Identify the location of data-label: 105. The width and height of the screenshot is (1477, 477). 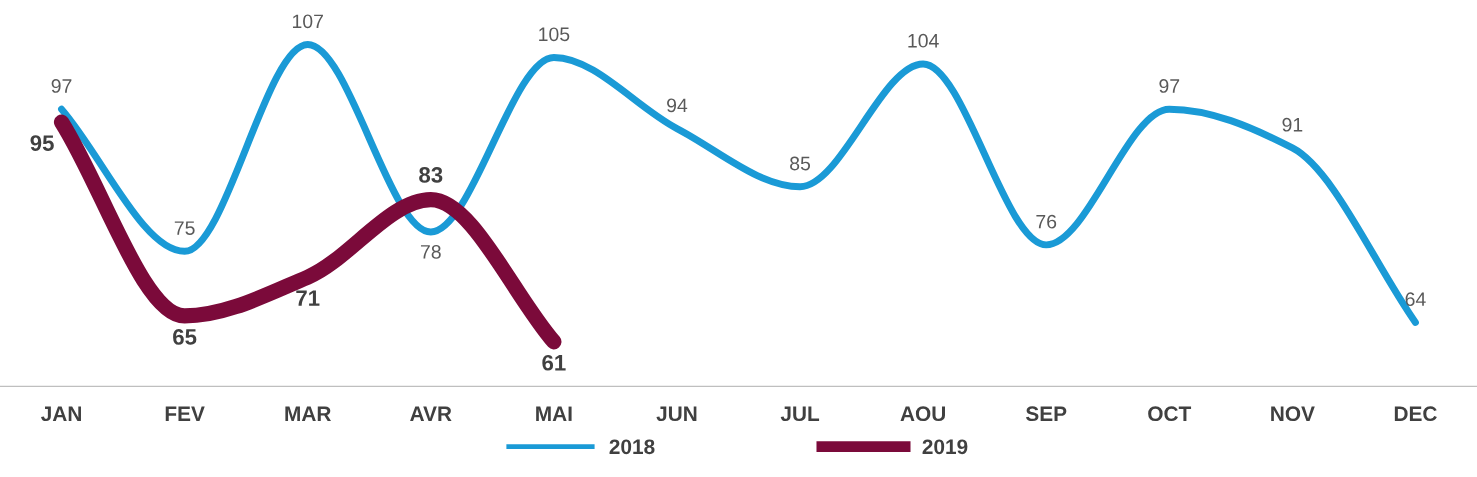
(554, 34).